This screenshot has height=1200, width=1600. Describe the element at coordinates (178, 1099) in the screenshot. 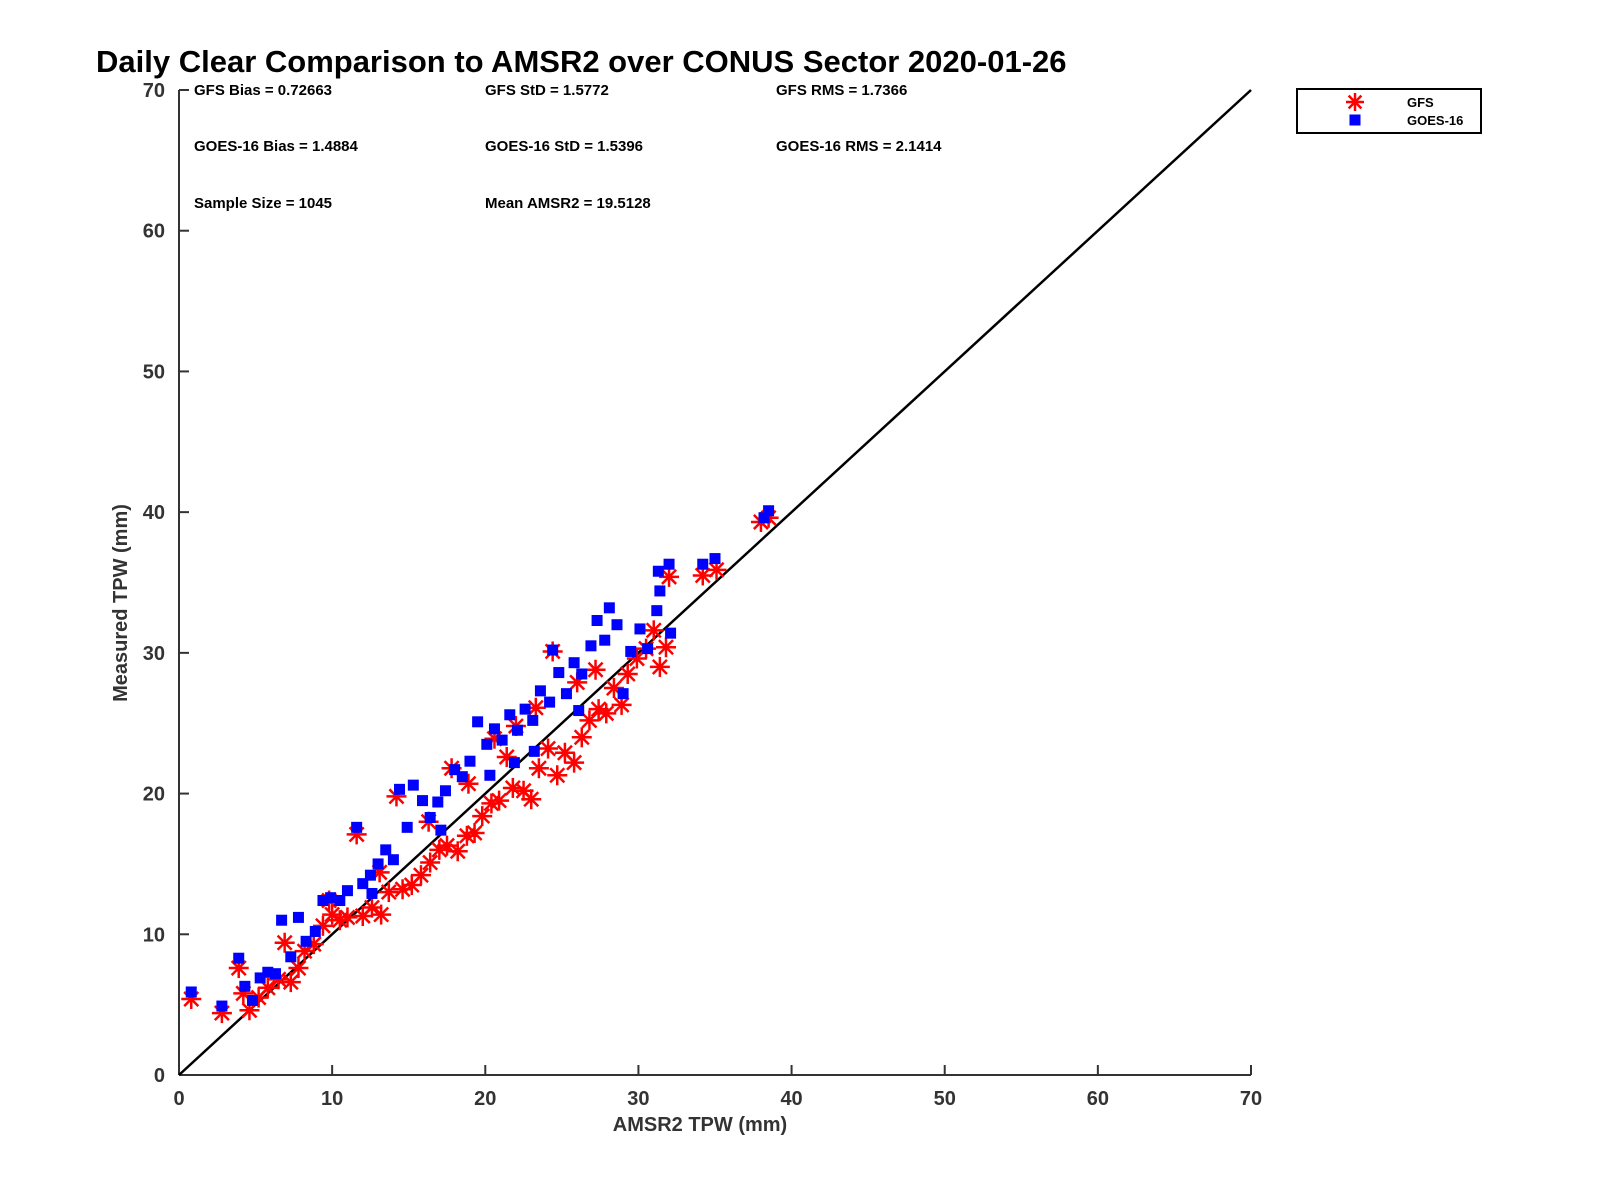

I see `x-tick-label: 0` at that location.